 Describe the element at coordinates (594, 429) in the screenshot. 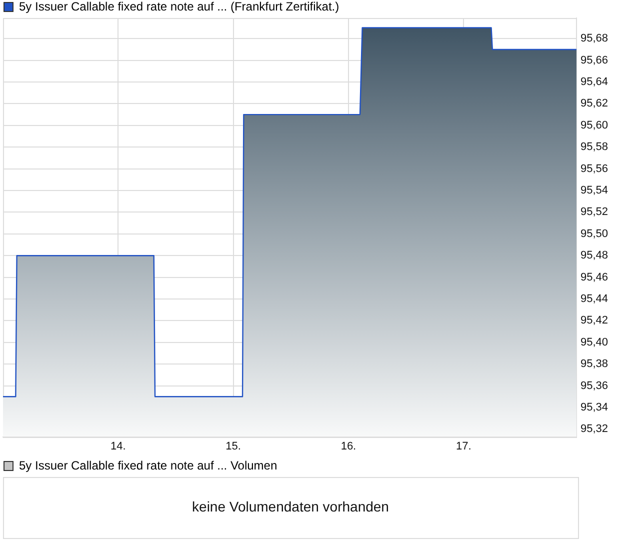

I see `y-tick-label: 95,32` at that location.